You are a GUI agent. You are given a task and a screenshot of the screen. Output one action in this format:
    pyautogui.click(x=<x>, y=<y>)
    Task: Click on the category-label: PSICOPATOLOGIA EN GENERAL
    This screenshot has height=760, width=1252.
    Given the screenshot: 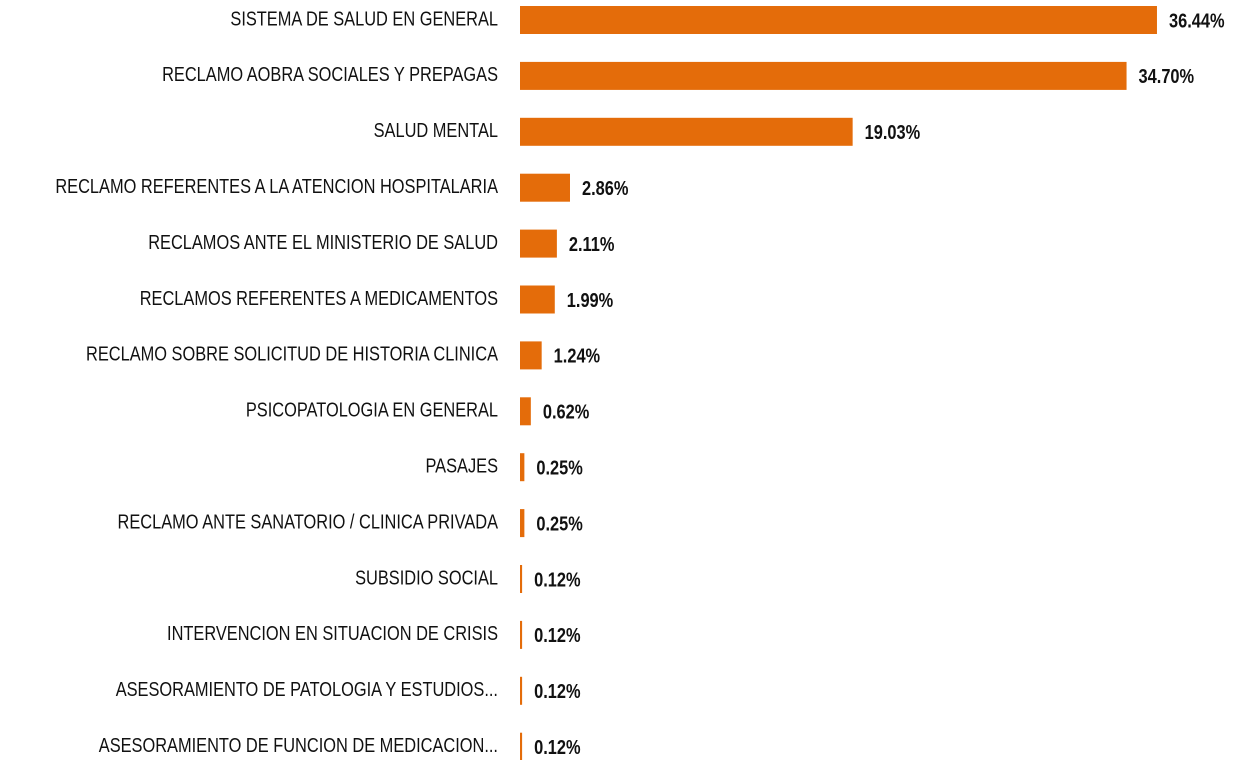 What is the action you would take?
    pyautogui.click(x=372, y=409)
    